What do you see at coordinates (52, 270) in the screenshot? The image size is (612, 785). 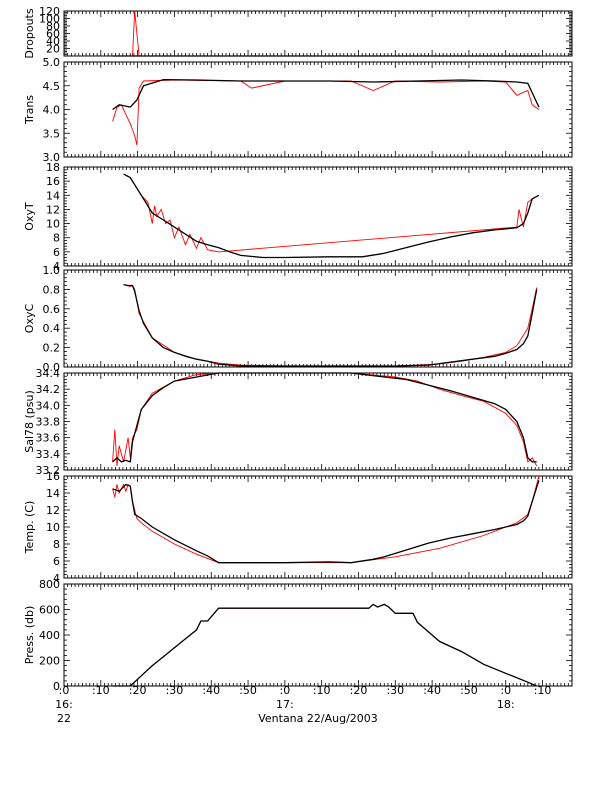 I see `y-tick-label: 1.0` at bounding box center [52, 270].